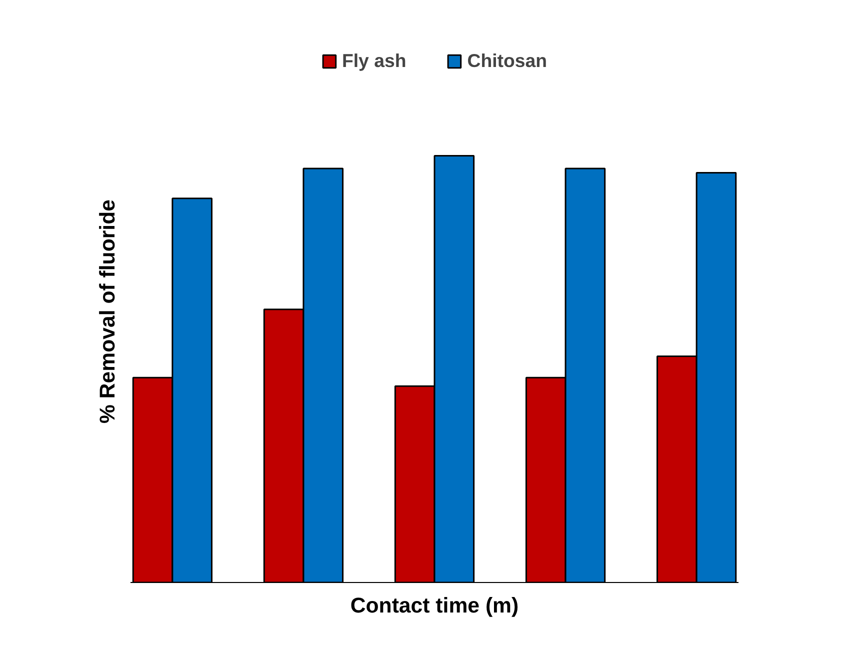  What do you see at coordinates (434, 606) in the screenshot?
I see `x-axis-title: Contact time (m)` at bounding box center [434, 606].